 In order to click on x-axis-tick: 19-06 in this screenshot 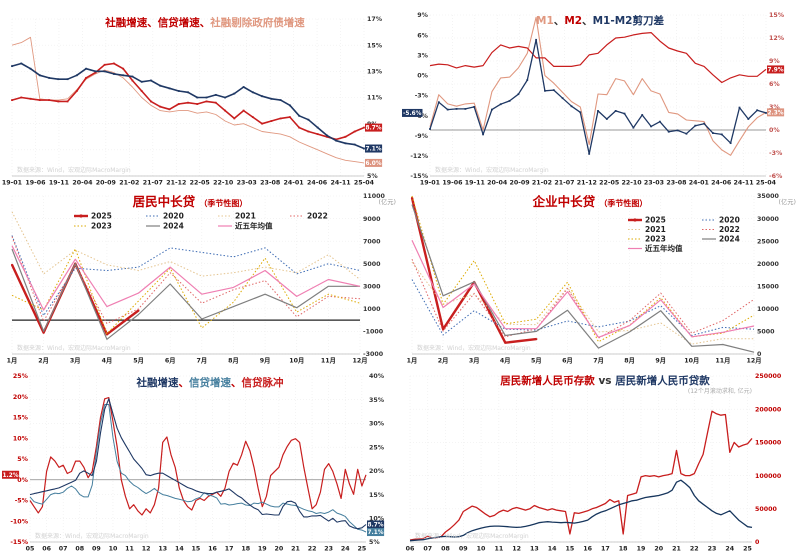, I will do `click(35, 183)`.